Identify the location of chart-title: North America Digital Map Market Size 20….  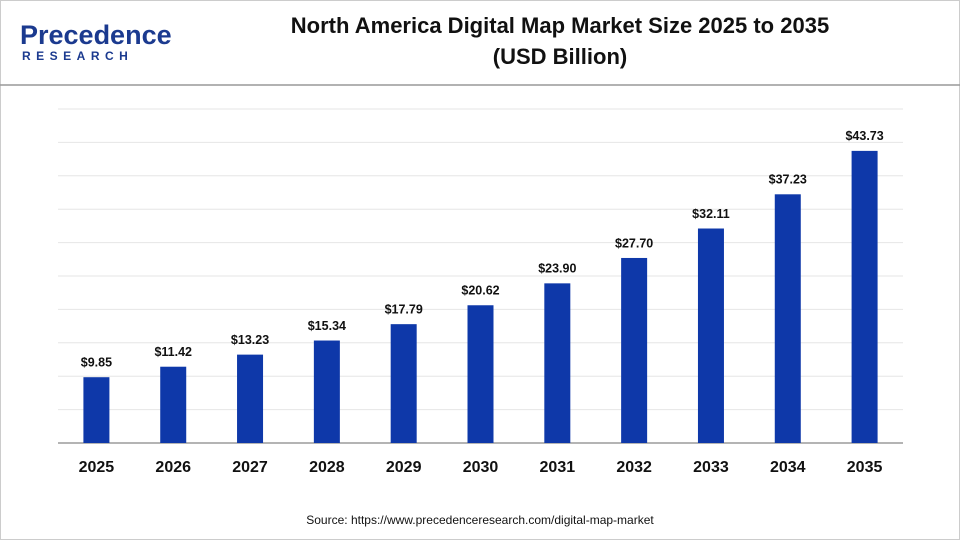
(560, 25).